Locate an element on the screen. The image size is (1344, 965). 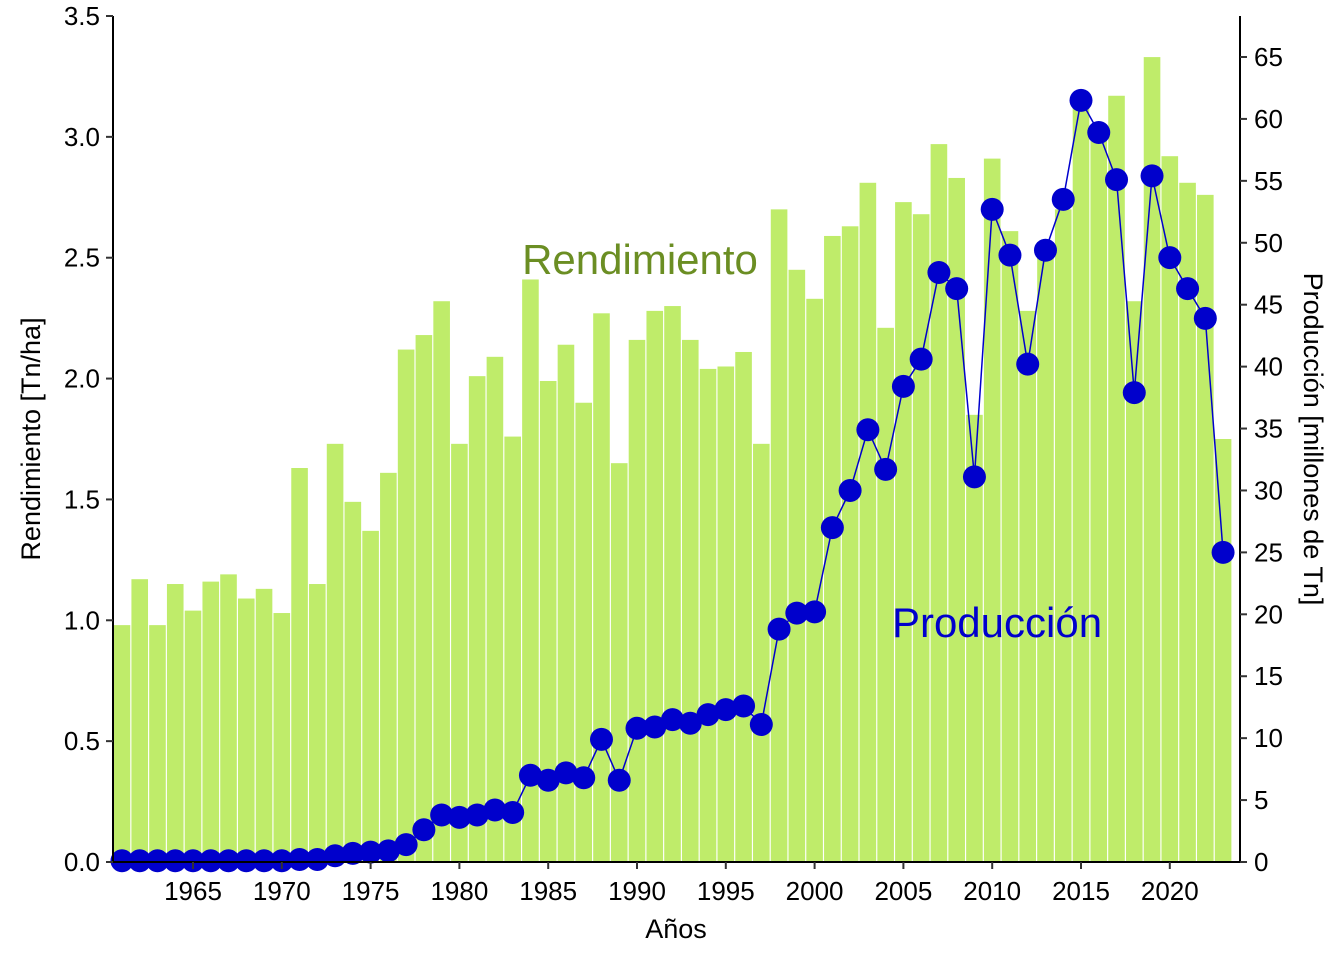
bar-rendimiento-2016 is located at coordinates (1099, 494).